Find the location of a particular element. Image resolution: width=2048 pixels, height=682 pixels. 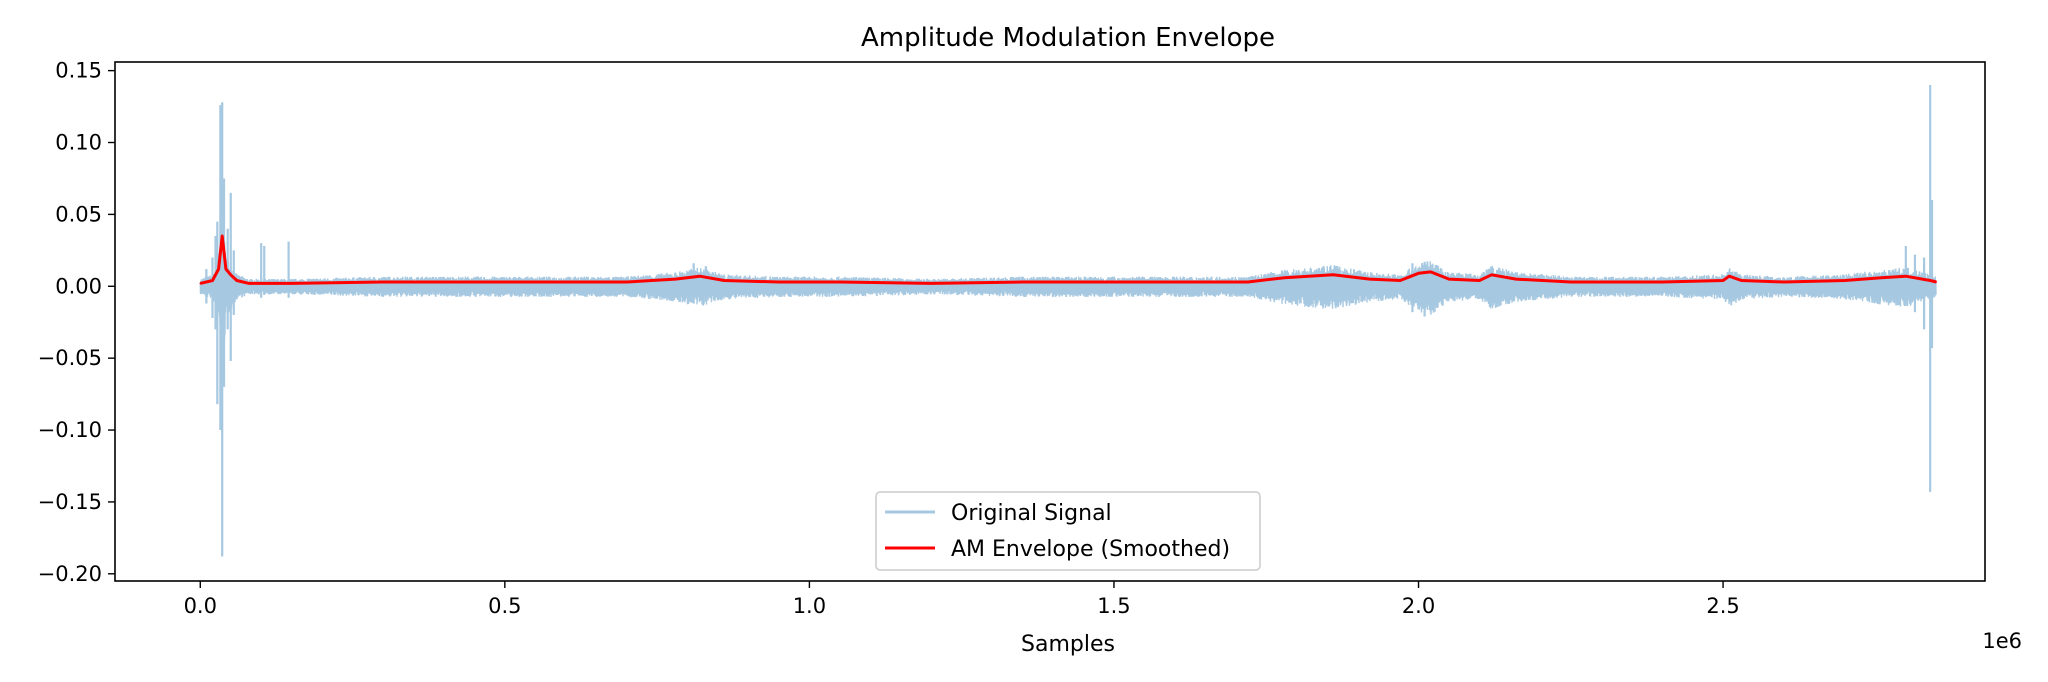

x-tick-label: 1.0 is located at coordinates (809, 606).